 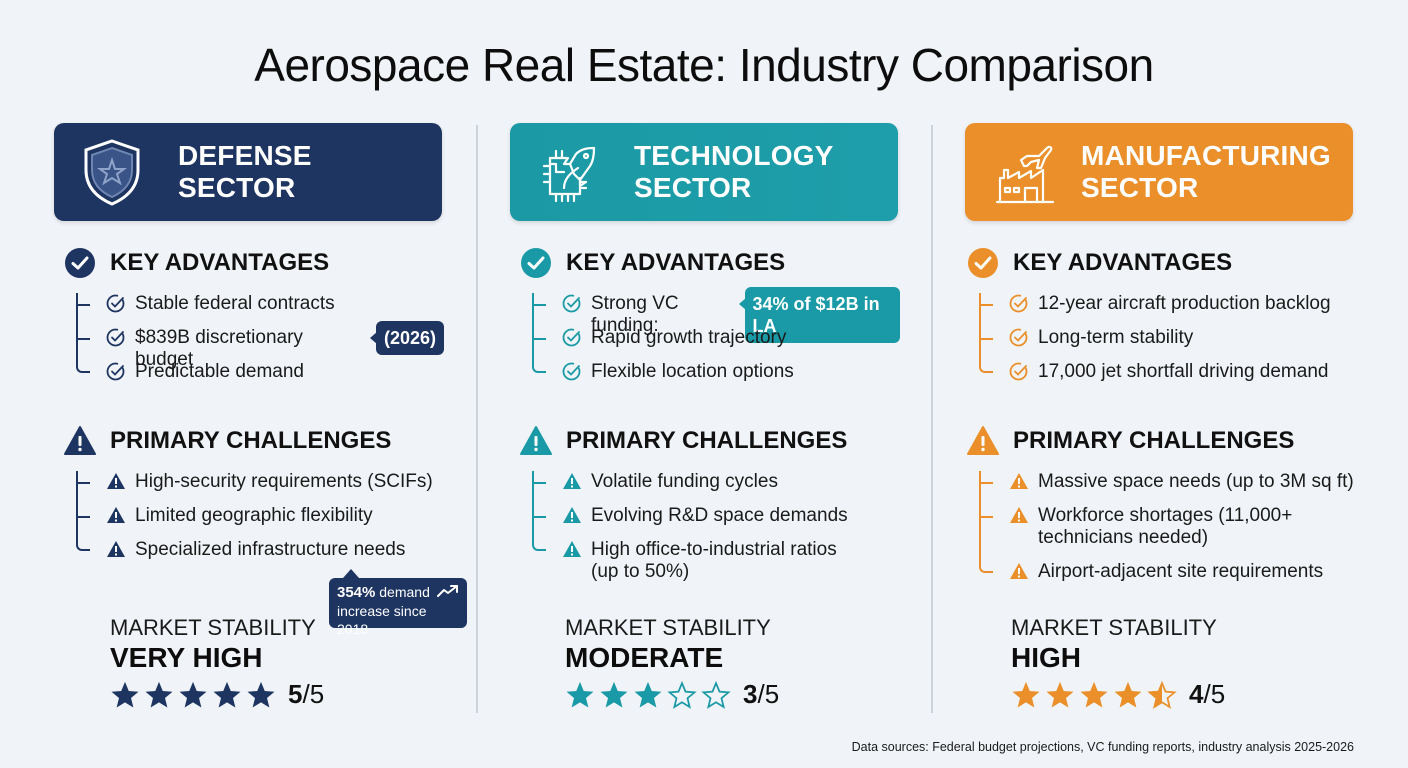 I want to click on year-badge: (2026), so click(x=406, y=338).